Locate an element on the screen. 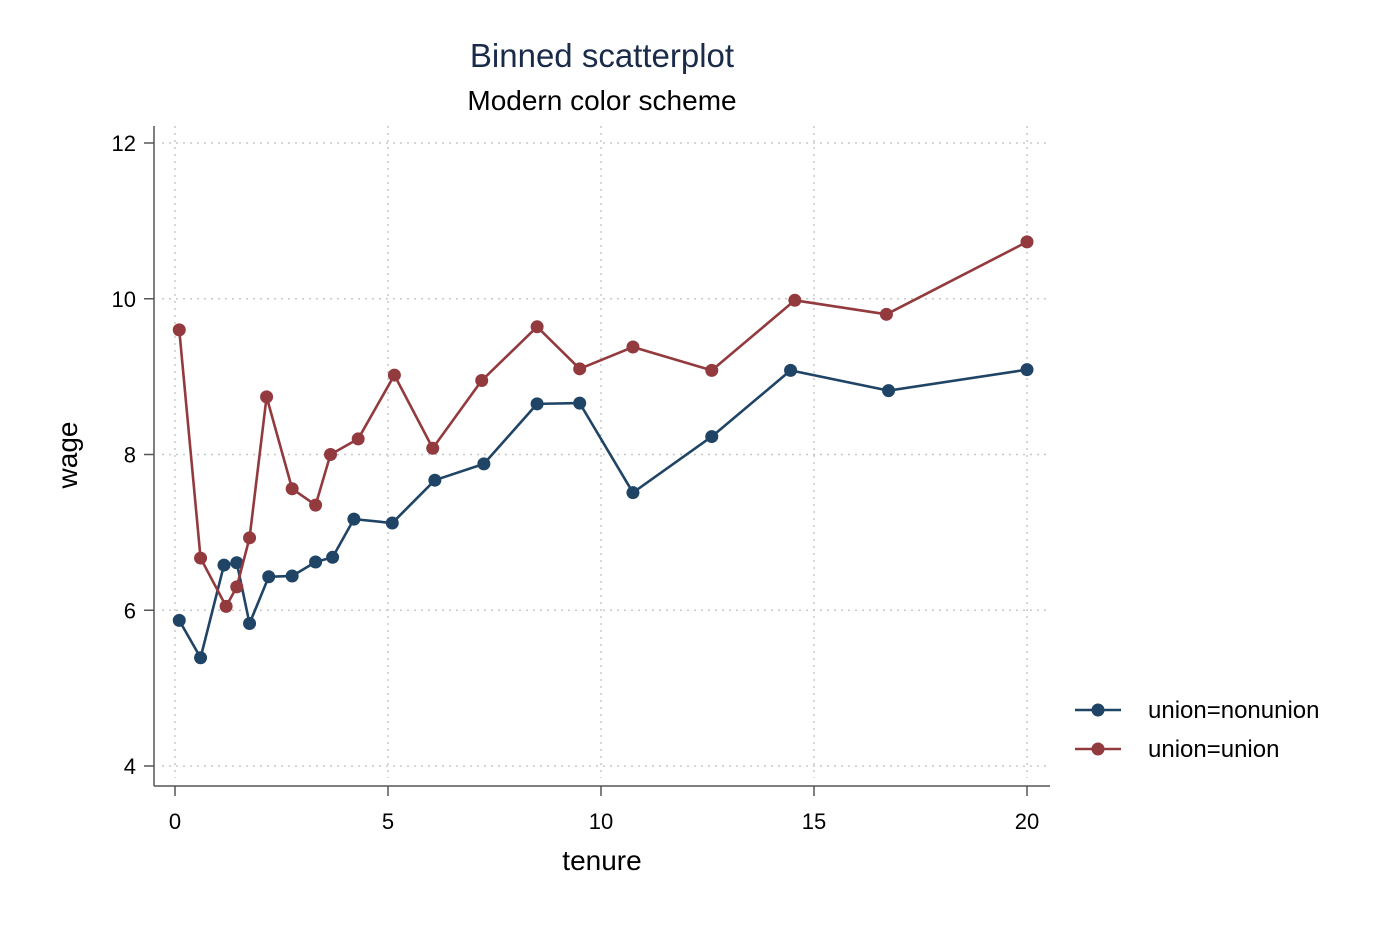 This screenshot has height=928, width=1392. legend-item: union=nonunion is located at coordinates (1197, 710).